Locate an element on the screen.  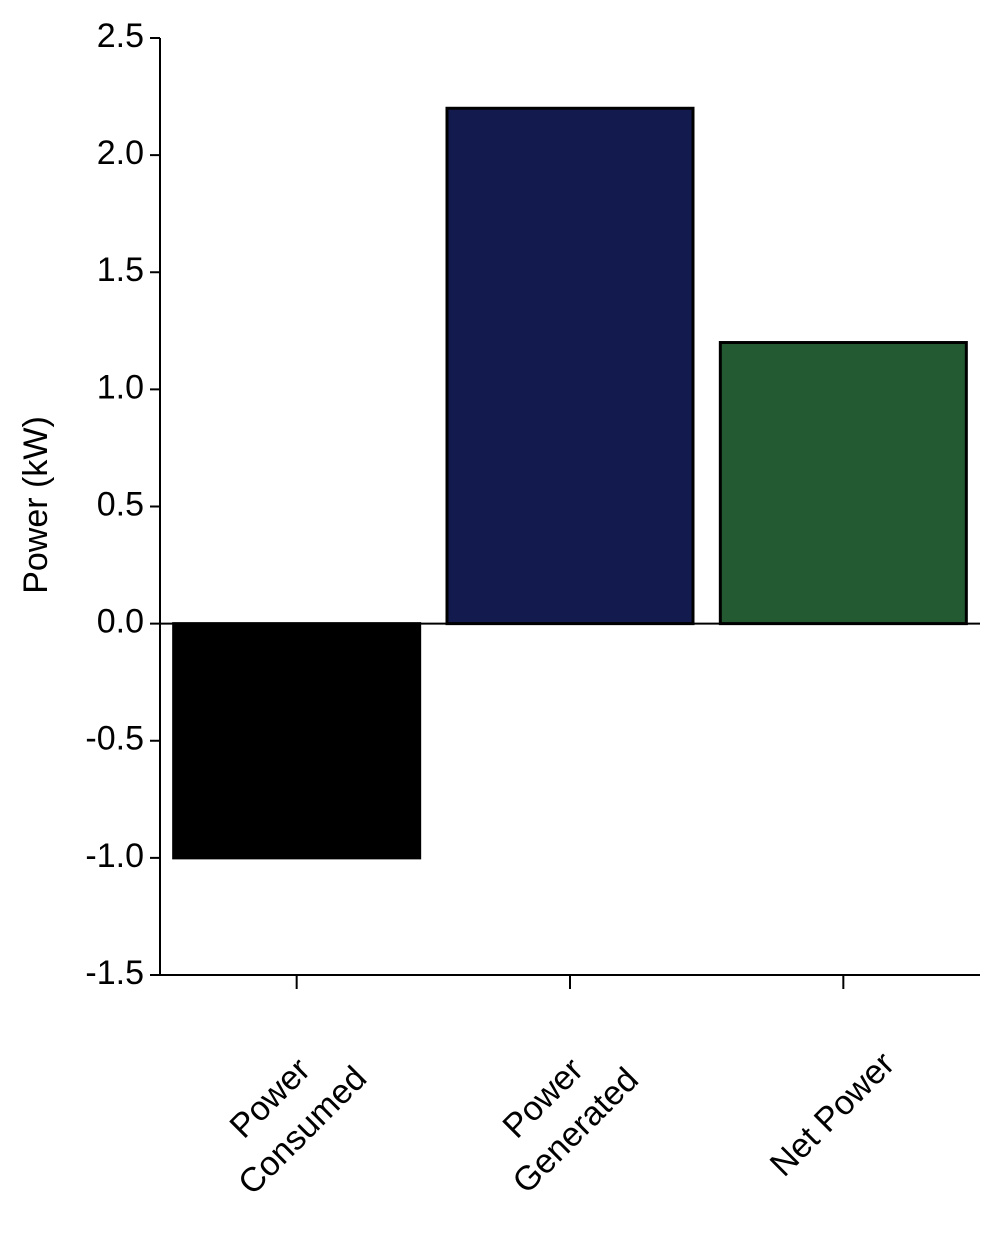
y-tick-label: 1.0 is located at coordinates (120, 387).